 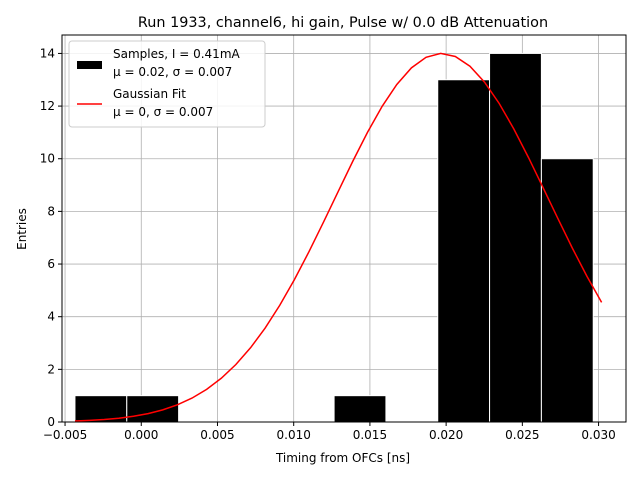 What do you see at coordinates (51, 422) in the screenshot?
I see `y-tick-label: 0` at bounding box center [51, 422].